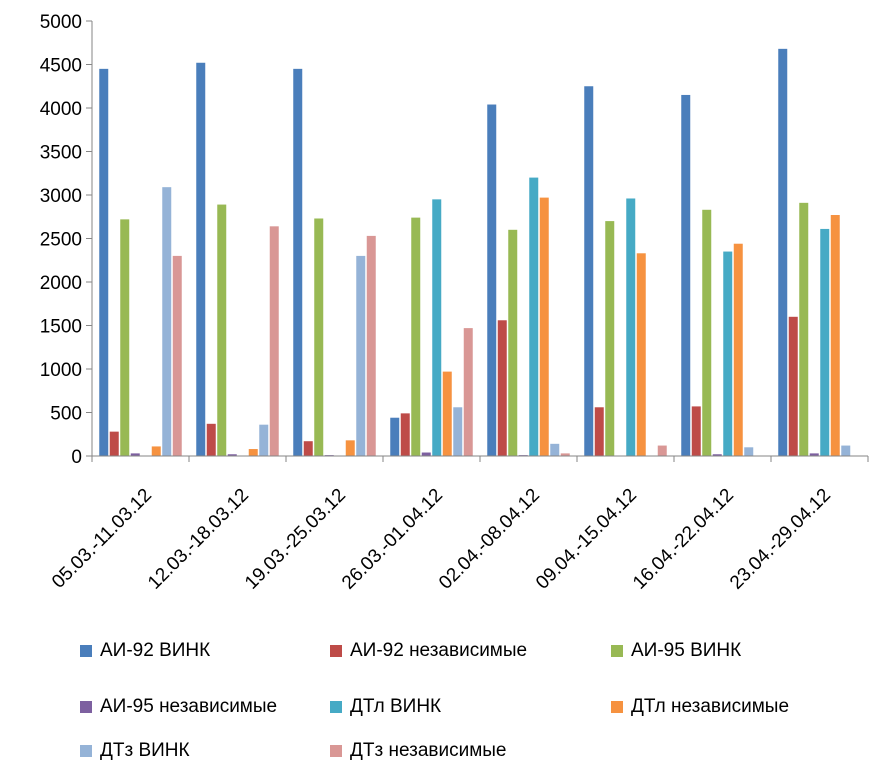 This screenshot has height=764, width=878. Describe the element at coordinates (396, 706) in the screenshot. I see `legend-label: ДТл ВИНК` at that location.